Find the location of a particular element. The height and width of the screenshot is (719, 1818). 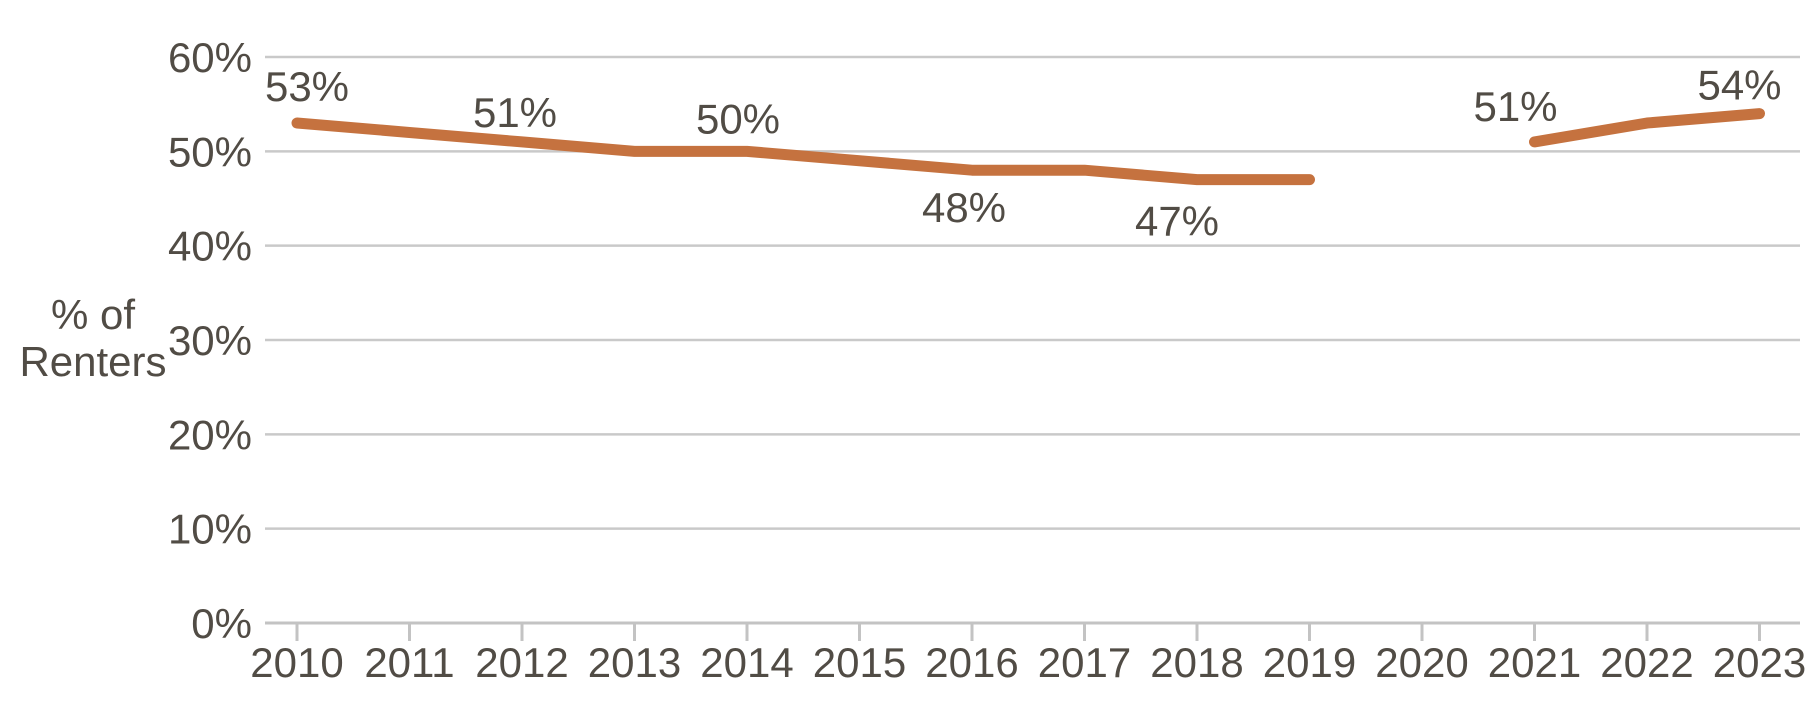

data-label: 50% is located at coordinates (738, 118).